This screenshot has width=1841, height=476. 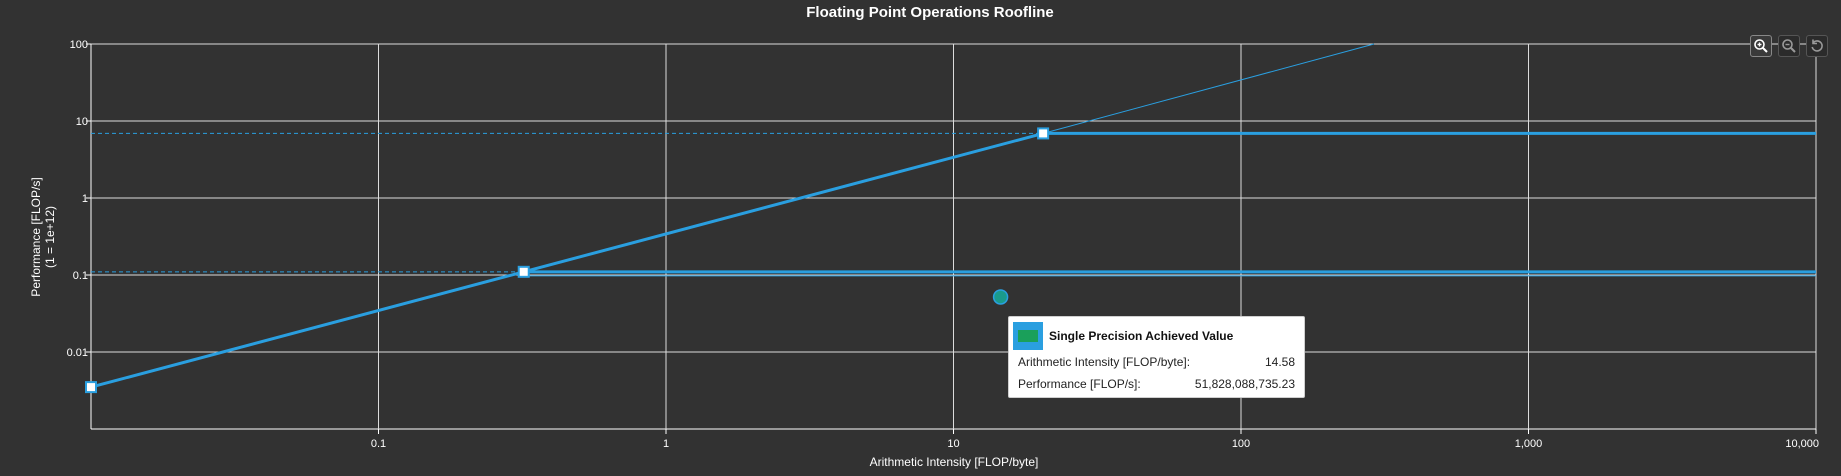 I want to click on zoom-out-icon, so click(x=1789, y=46).